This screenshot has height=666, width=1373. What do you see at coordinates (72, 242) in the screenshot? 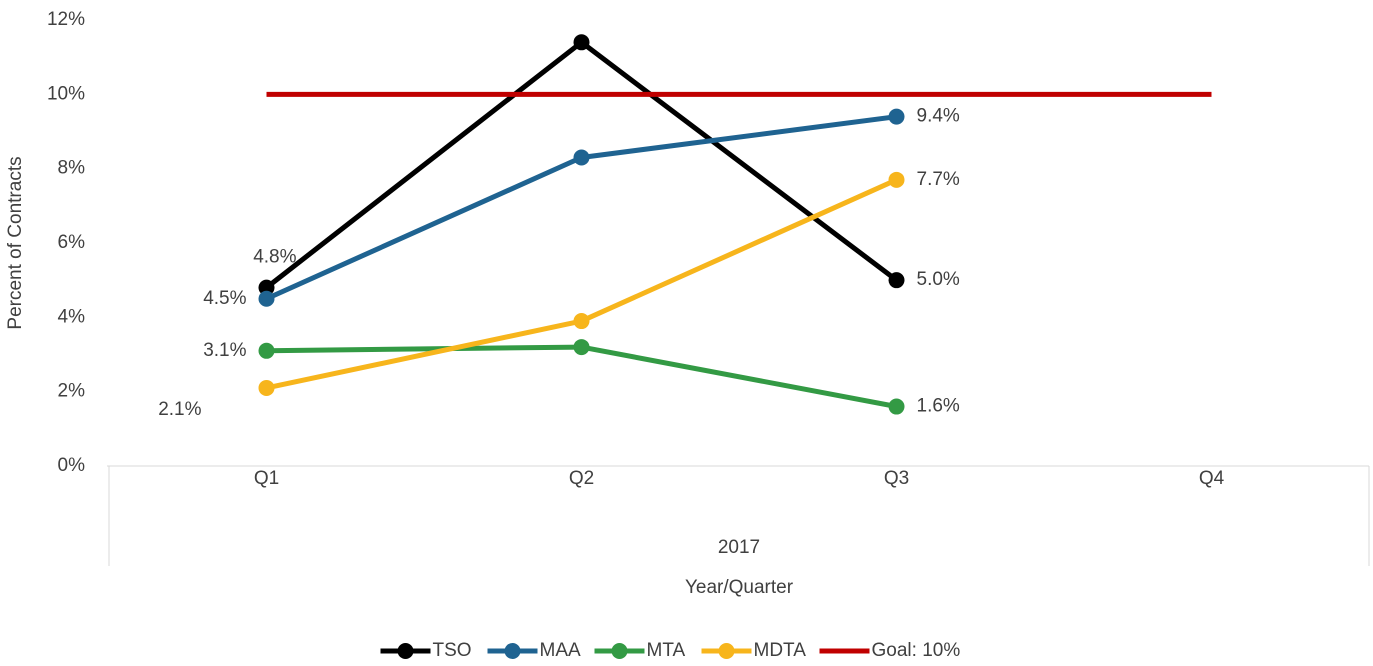
I see `y-tick-label: 6%` at bounding box center [72, 242].